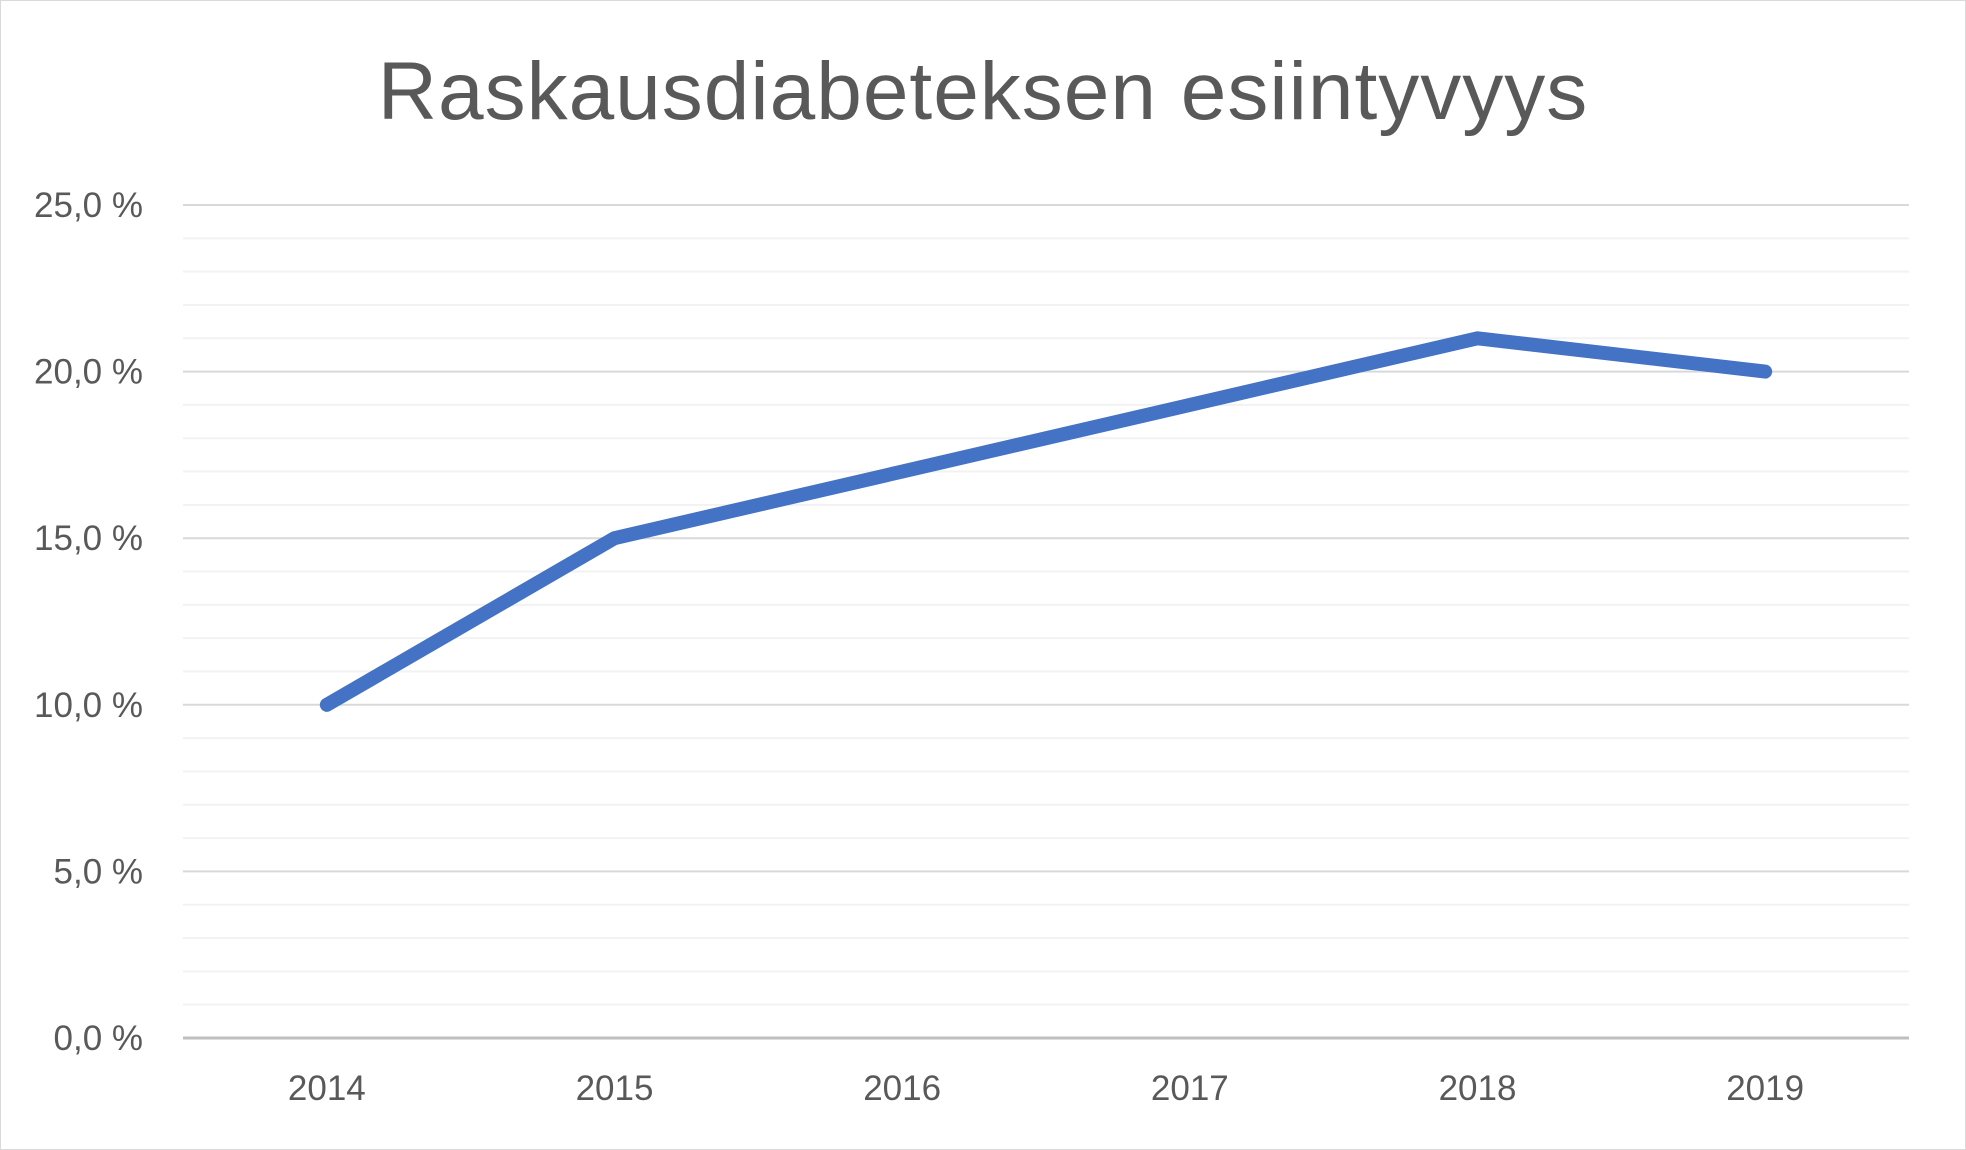 The width and height of the screenshot is (1966, 1150). What do you see at coordinates (615, 1088) in the screenshot?
I see `x-tick-label: 2015` at bounding box center [615, 1088].